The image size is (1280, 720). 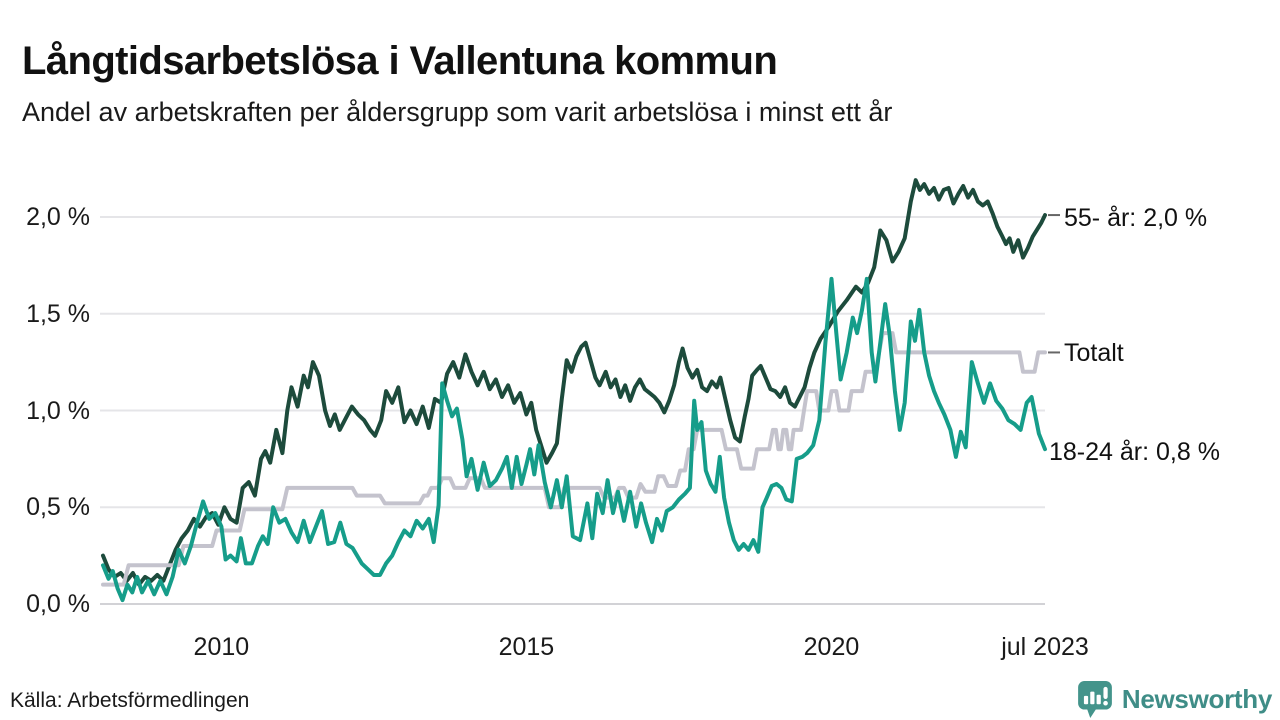 I want to click on y-axis-tick-label: 0,5 %, so click(x=58, y=507).